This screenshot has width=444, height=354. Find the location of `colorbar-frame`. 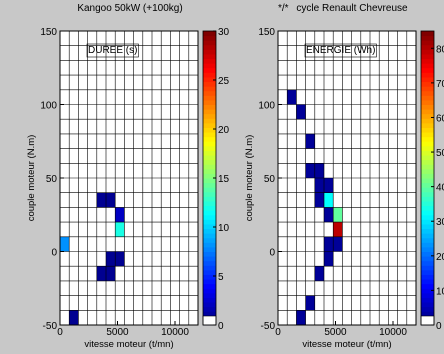

colorbar-frame is located at coordinates (427, 178).